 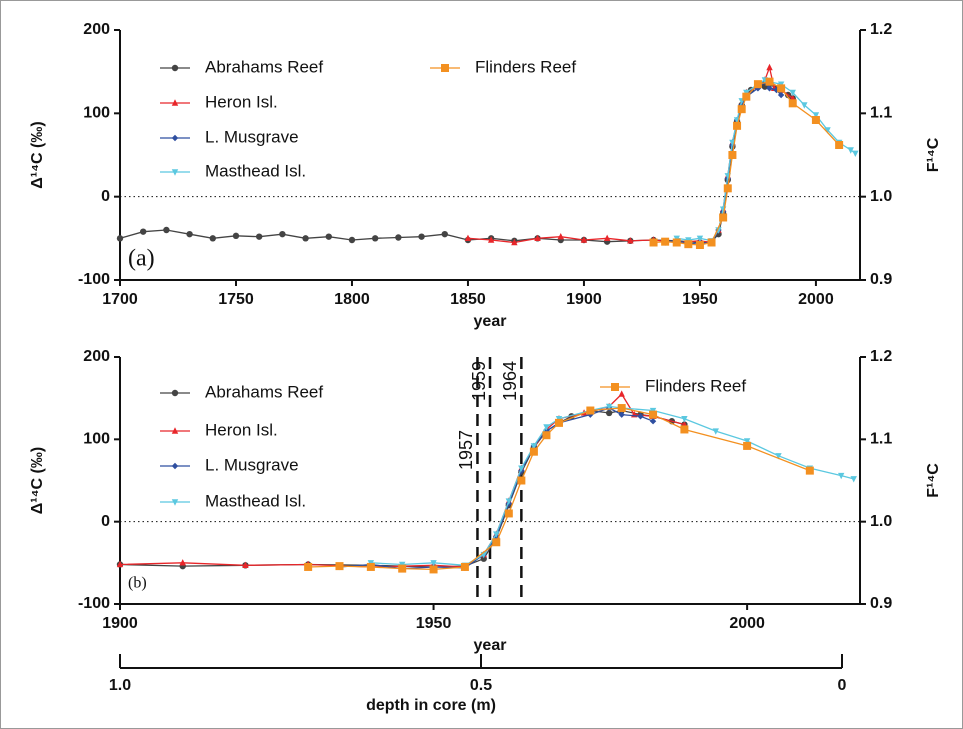 I want to click on y-tick-label: -100, so click(x=94, y=603).